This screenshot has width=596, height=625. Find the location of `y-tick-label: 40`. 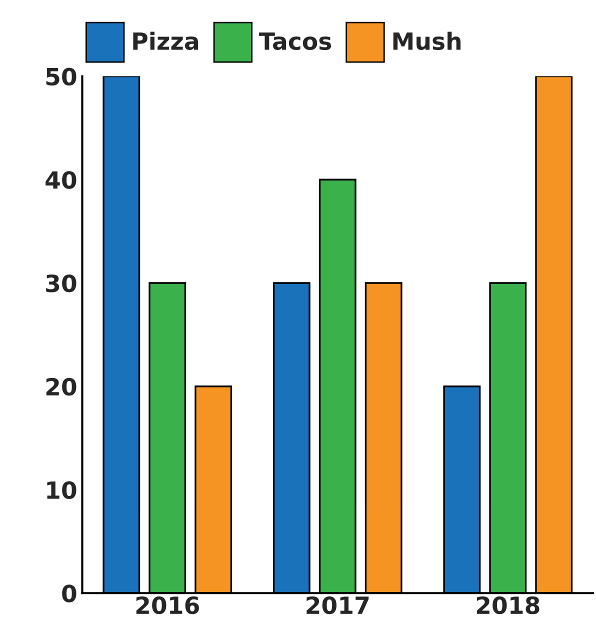

y-tick-label: 40 is located at coordinates (61, 180).